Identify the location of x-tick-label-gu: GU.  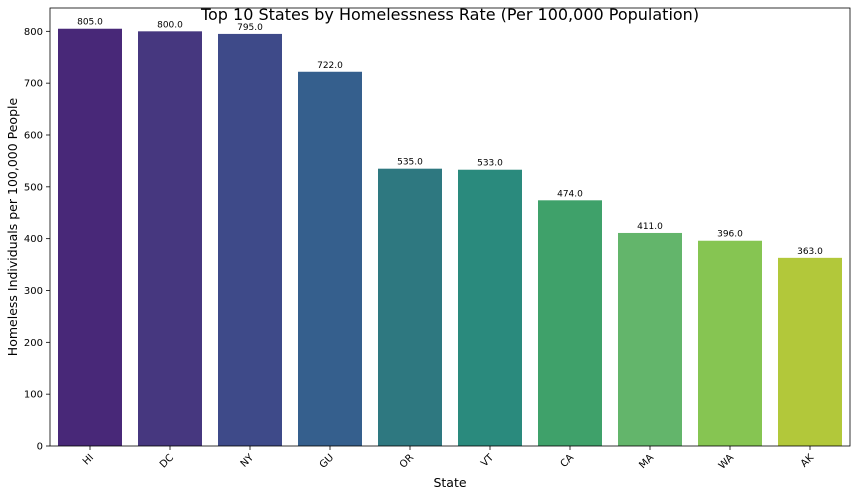
(327, 461).